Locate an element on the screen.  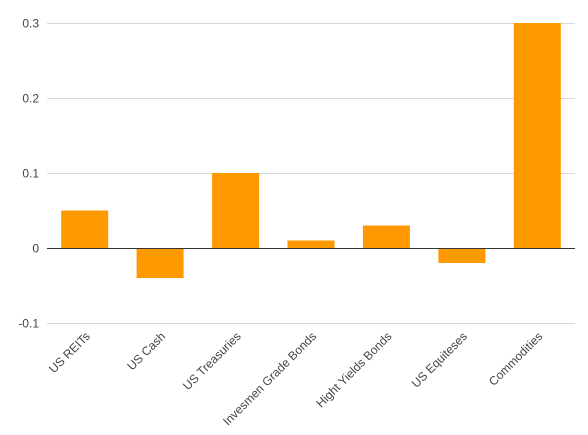
x-tick-label: US Treasuries is located at coordinates (212, 361).